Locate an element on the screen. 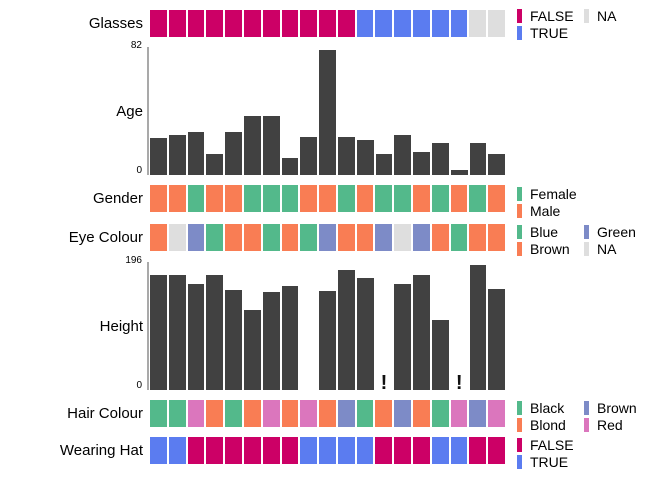 This screenshot has width=672, height=480. glasses-tile-na is located at coordinates (496, 23).